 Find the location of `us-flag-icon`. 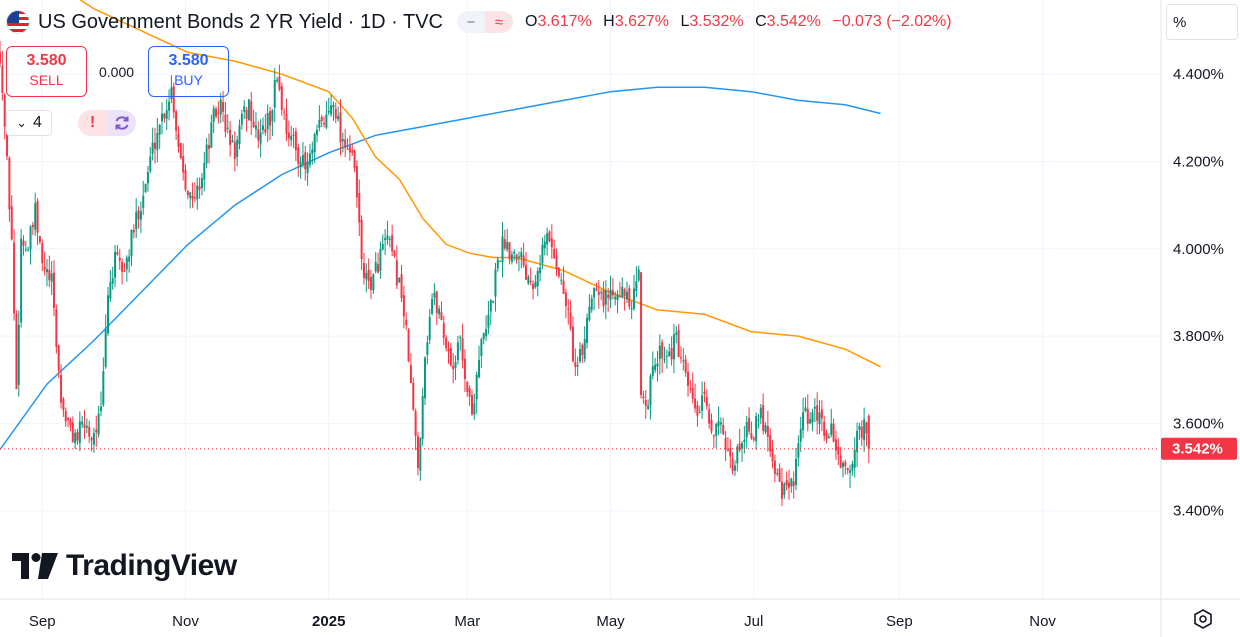

us-flag-icon is located at coordinates (18, 22).